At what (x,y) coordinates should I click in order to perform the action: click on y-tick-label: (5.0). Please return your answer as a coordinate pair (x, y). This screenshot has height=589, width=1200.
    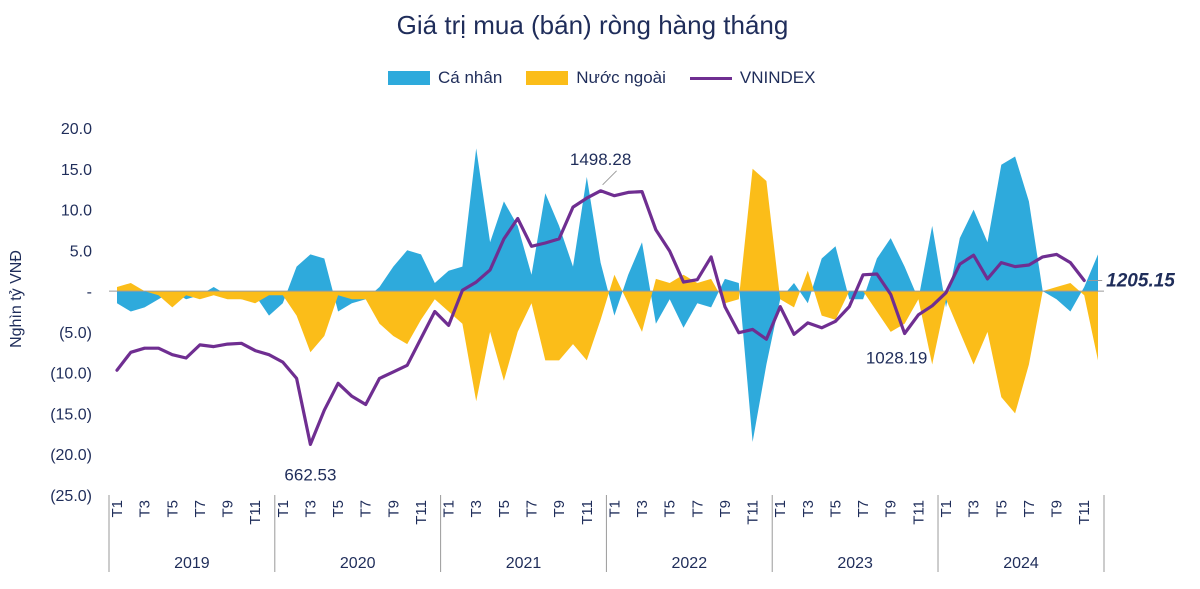
    Looking at the image, I should click on (75, 333).